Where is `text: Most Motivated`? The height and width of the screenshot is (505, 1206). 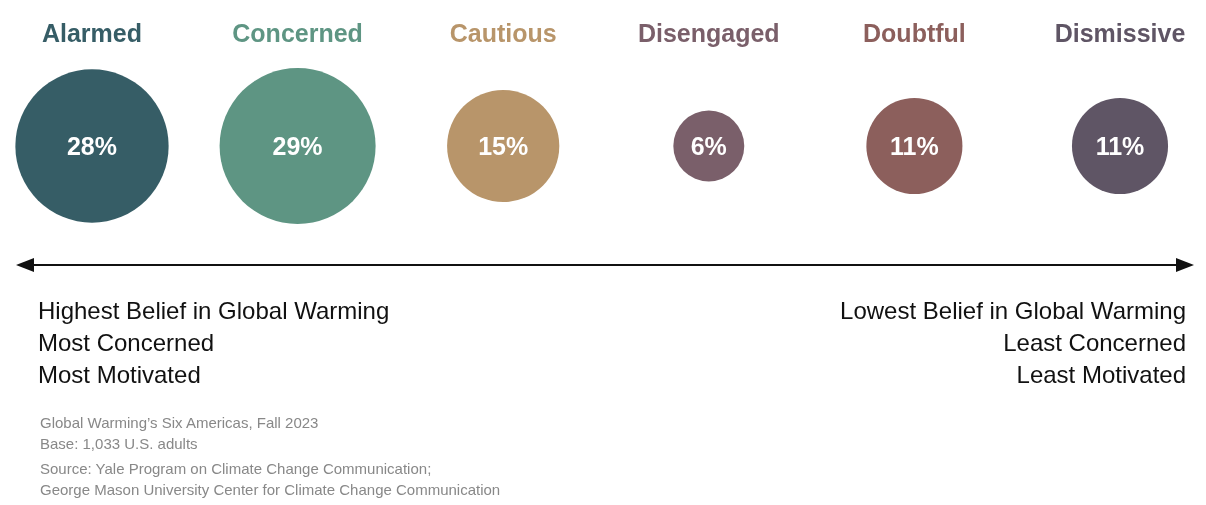
text: Most Motivated is located at coordinates (119, 374).